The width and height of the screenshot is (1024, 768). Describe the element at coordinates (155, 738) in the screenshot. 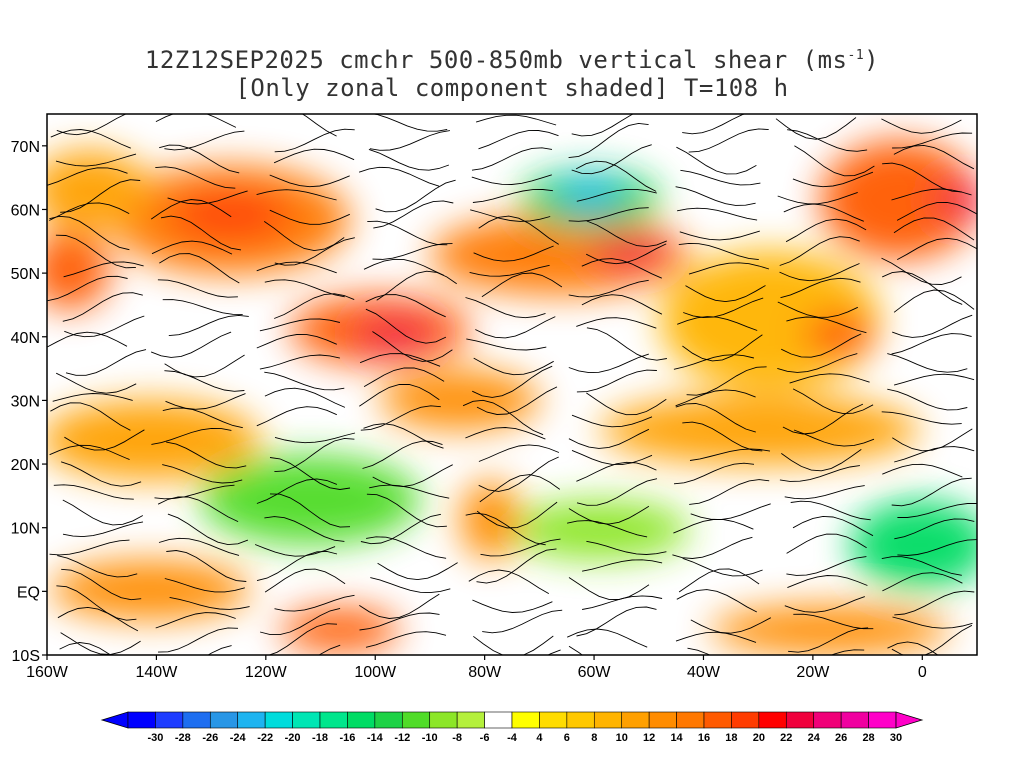

I see `colorbar-label: -30` at that location.